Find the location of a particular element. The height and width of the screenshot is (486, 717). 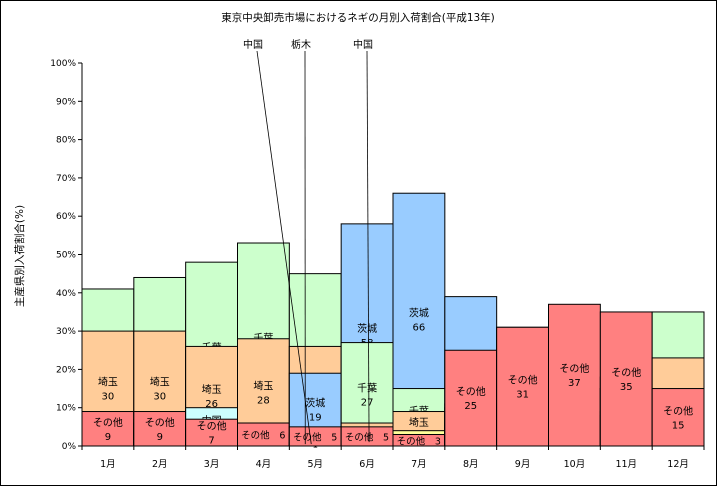

y-tick-label: 60% is located at coordinates (66, 217).